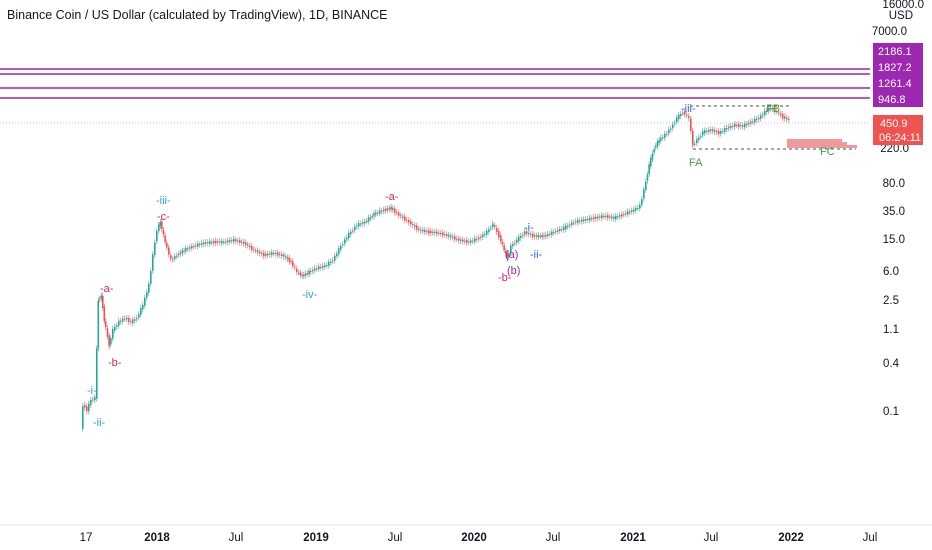 This screenshot has width=932, height=550. What do you see at coordinates (696, 163) in the screenshot?
I see `wave-label: FA` at bounding box center [696, 163].